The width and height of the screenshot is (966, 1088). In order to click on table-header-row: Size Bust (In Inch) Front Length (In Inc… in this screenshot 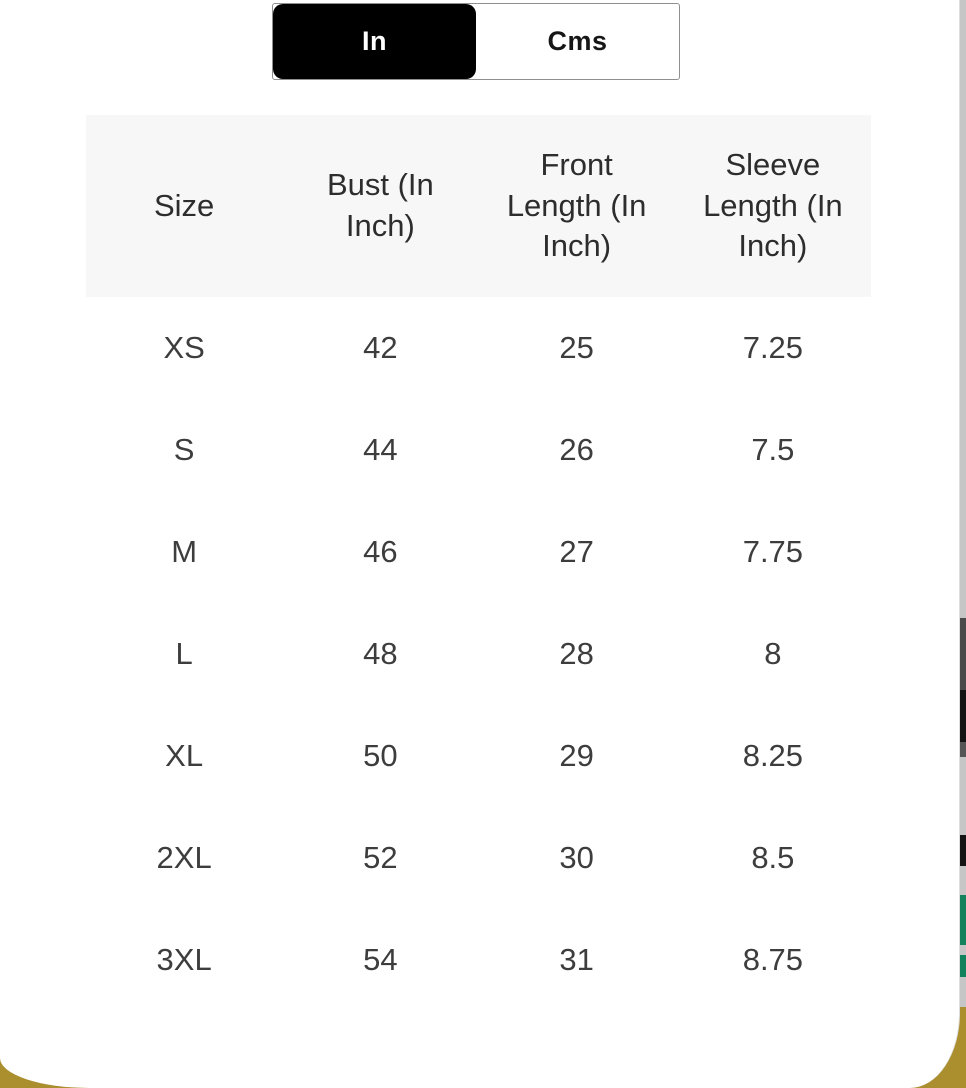, I will do `click(478, 206)`.